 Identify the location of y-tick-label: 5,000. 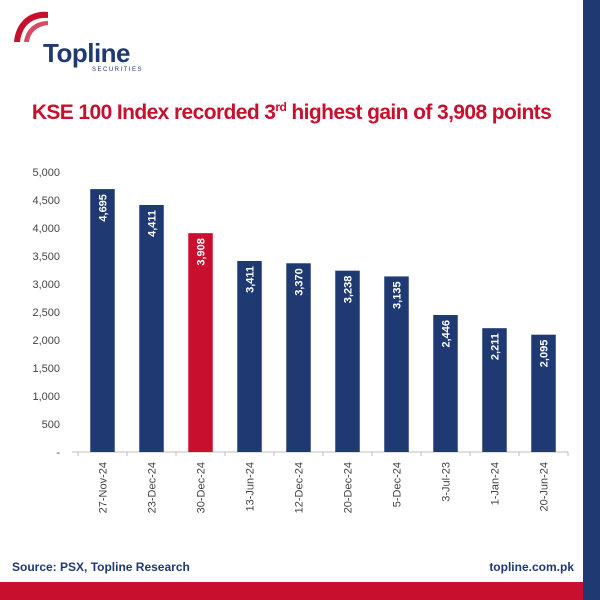
(46, 173).